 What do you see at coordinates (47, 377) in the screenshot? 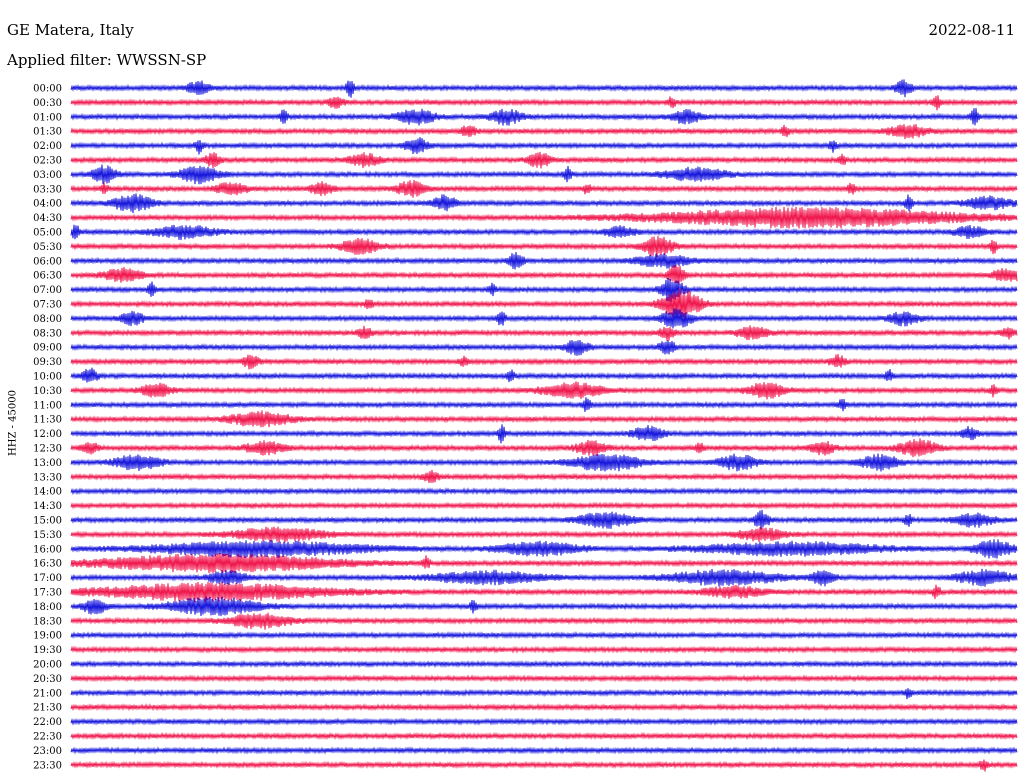
I see `time-tick-label: 10:00` at bounding box center [47, 377].